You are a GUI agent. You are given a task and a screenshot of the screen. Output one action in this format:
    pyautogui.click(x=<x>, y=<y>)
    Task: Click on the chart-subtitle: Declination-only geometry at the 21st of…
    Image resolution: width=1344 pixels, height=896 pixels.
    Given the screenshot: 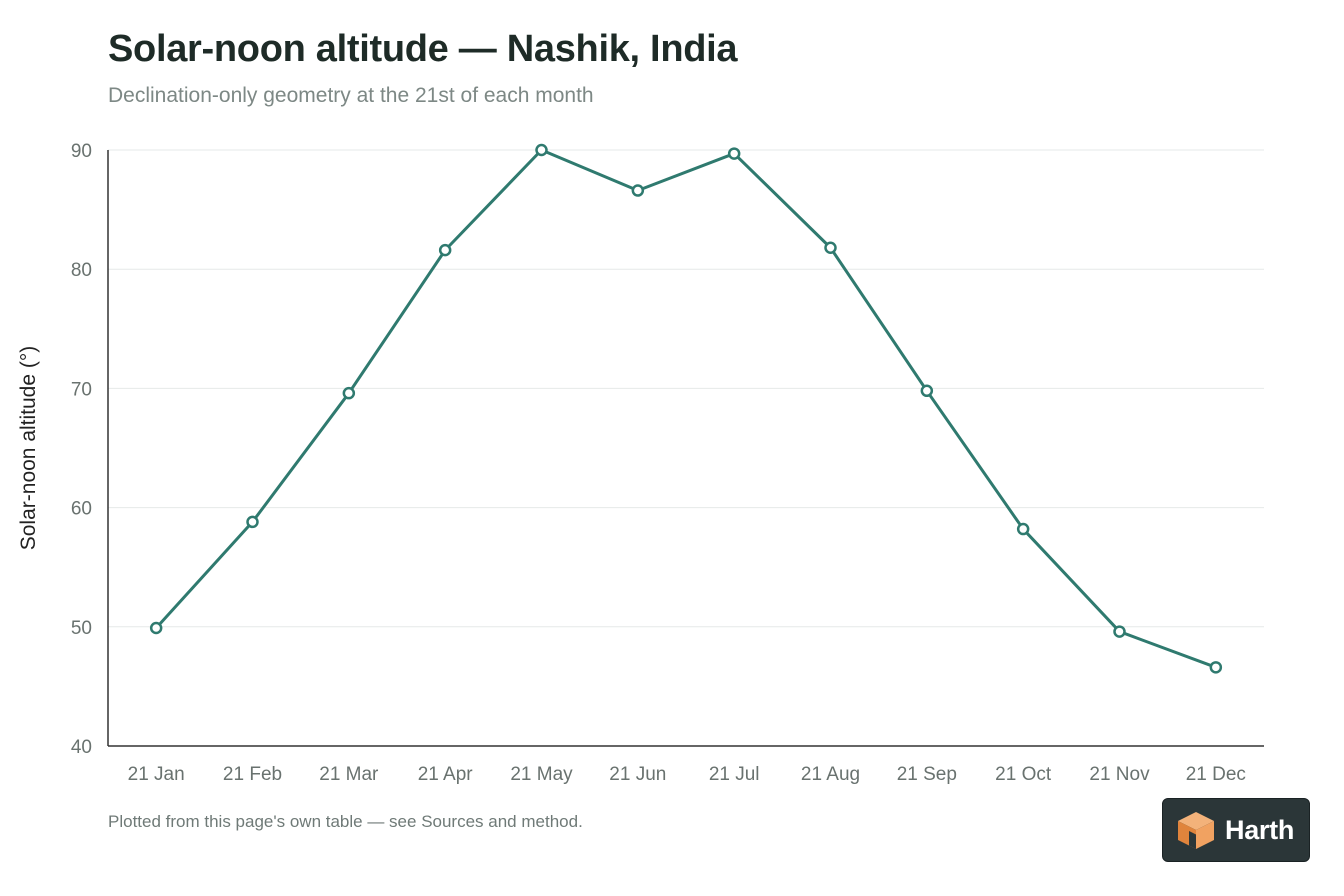 What is the action you would take?
    pyautogui.click(x=351, y=95)
    